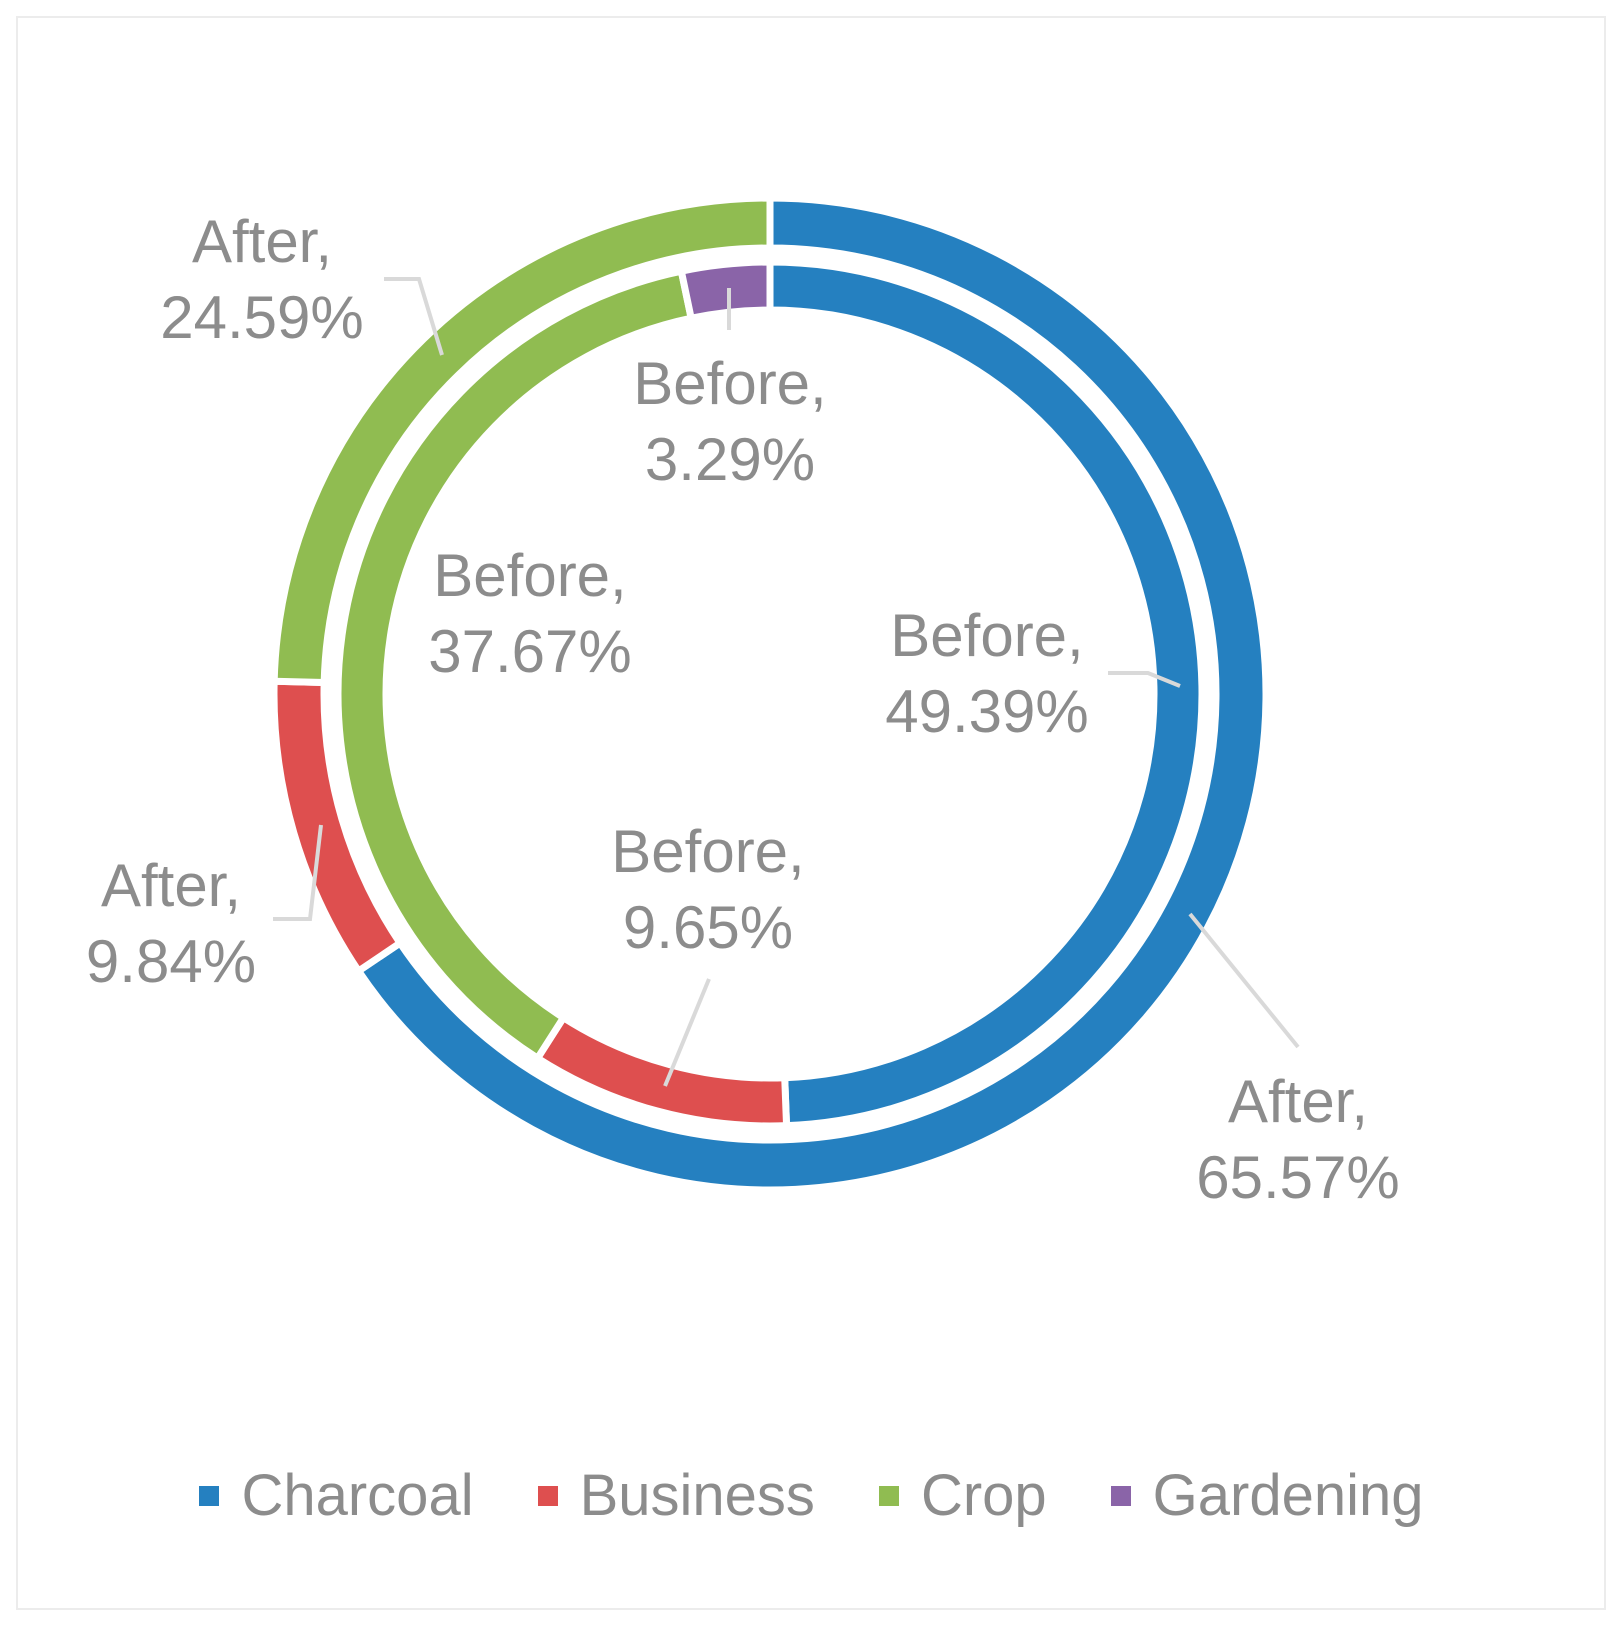 Image resolution: width=1623 pixels, height=1644 pixels. I want to click on leader-line-inner-business, so click(687, 1032).